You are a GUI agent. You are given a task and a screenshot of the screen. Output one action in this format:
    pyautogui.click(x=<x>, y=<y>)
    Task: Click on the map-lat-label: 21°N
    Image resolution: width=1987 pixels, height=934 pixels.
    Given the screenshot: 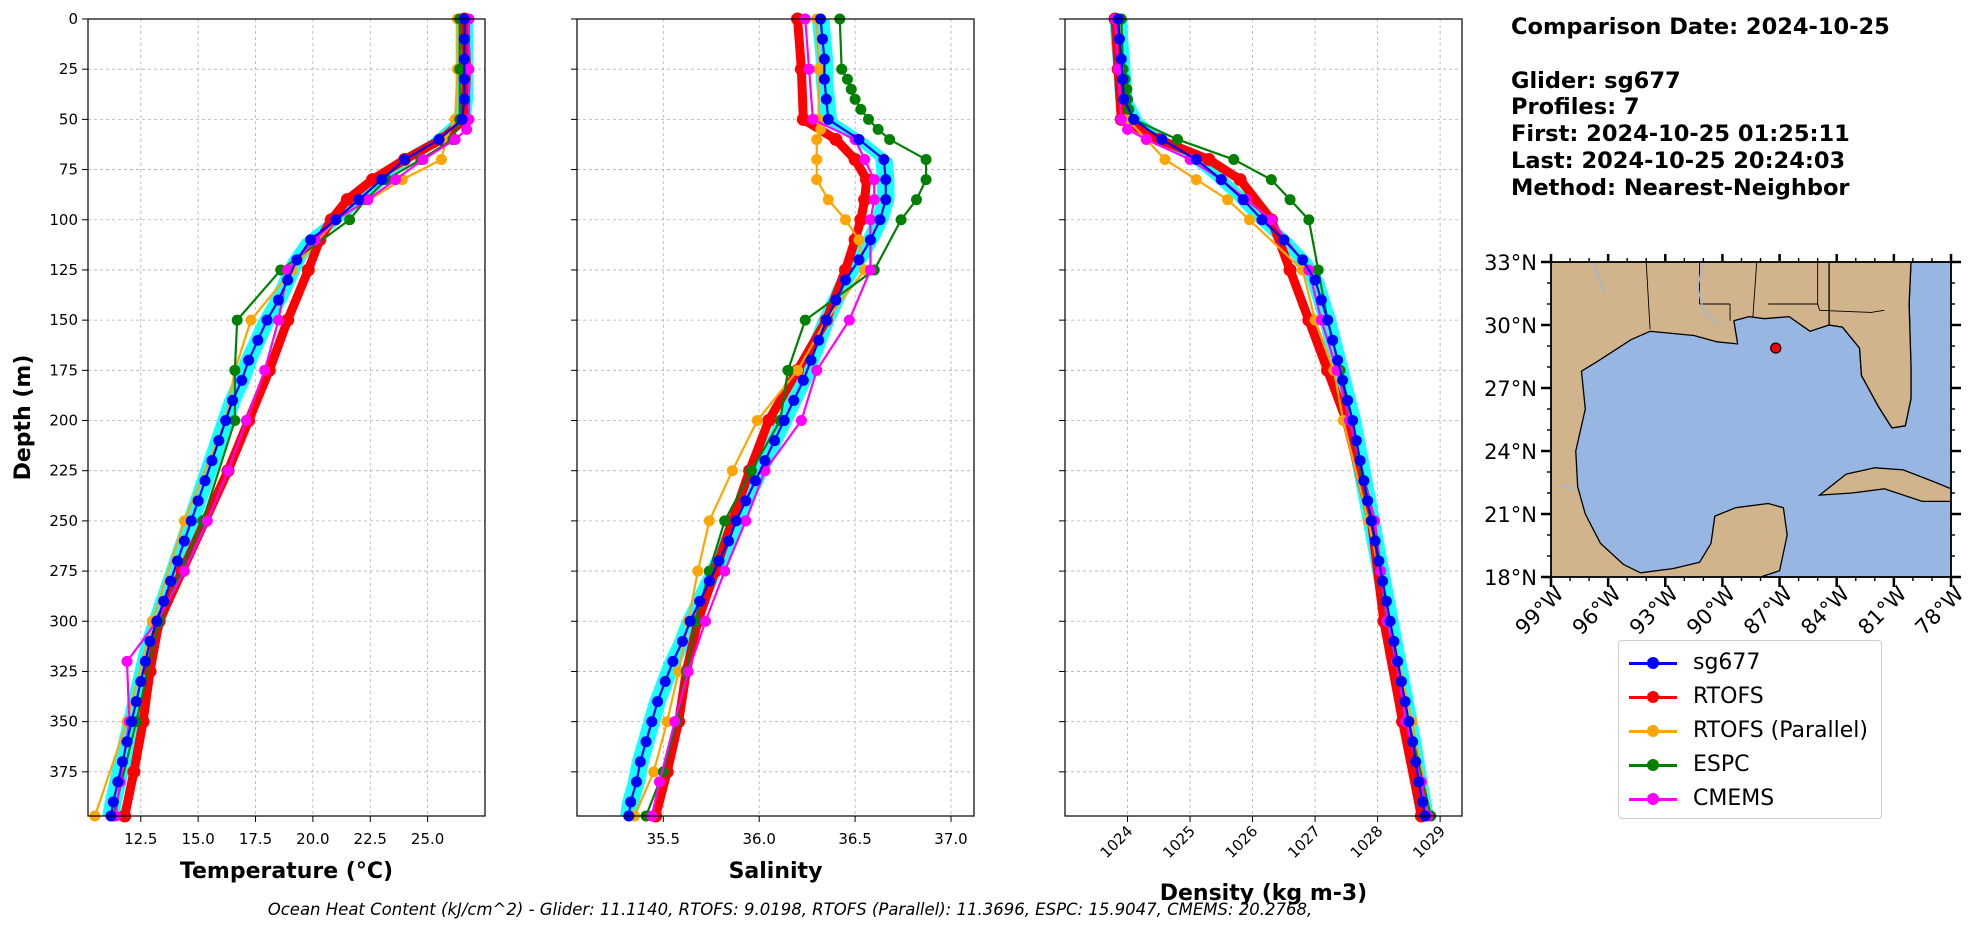 What is the action you would take?
    pyautogui.click(x=1510, y=515)
    